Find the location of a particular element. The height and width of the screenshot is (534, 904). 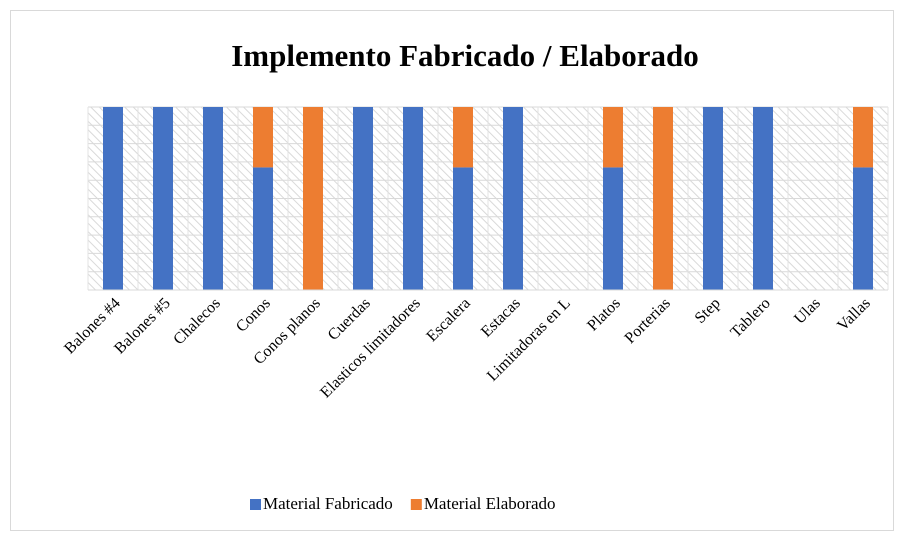

legend-label: Material Fabricado is located at coordinates (328, 503).